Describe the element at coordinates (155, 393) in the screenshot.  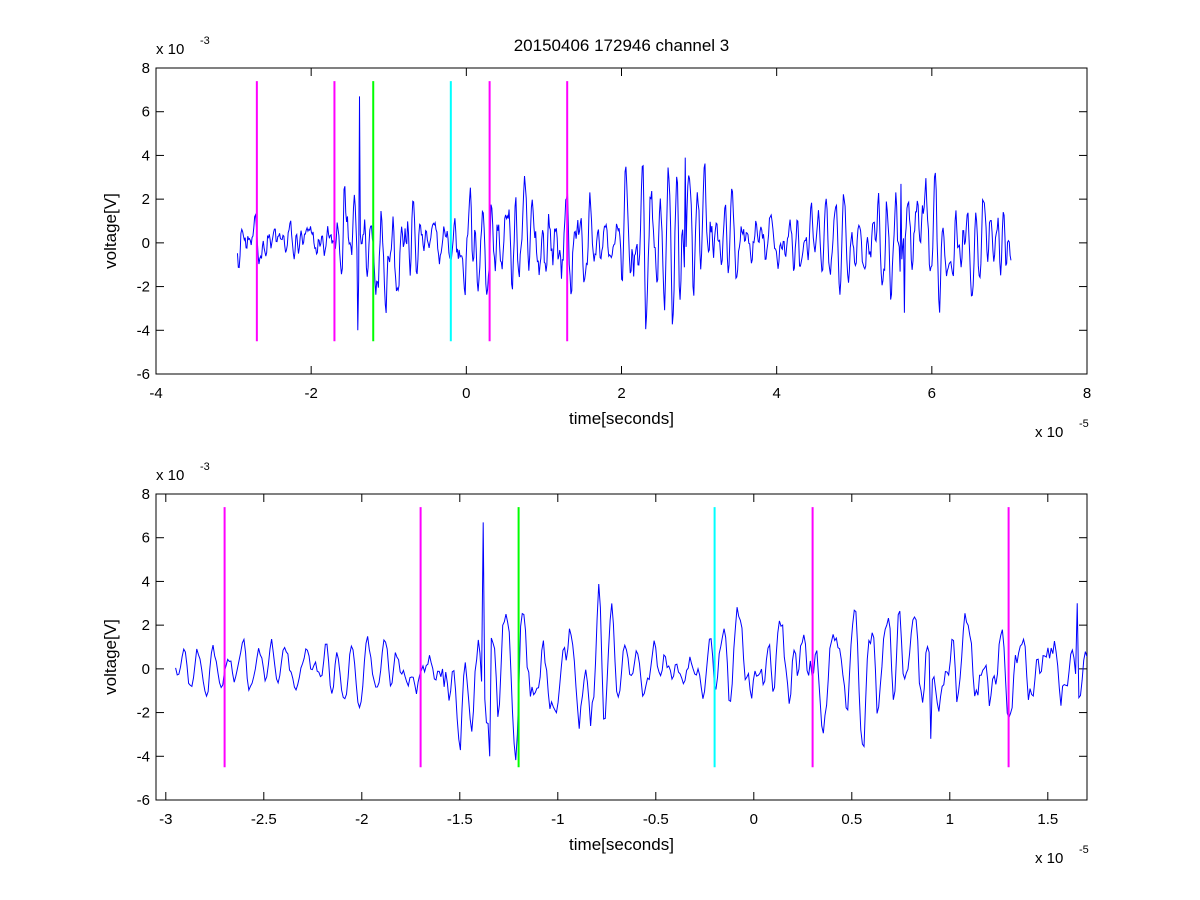
I see `x-tick-label: -4` at that location.